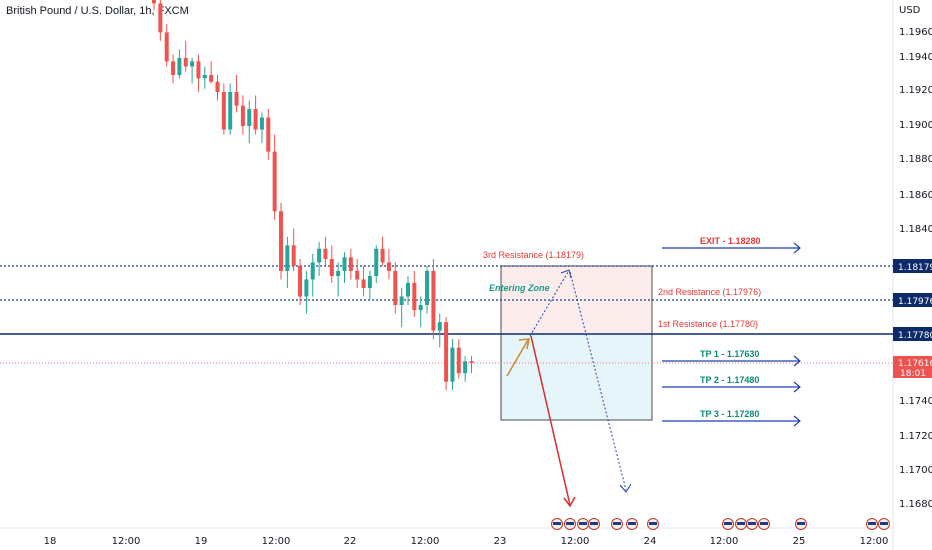 Image resolution: width=932 pixels, height=550 pixels. Describe the element at coordinates (729, 414) in the screenshot. I see `tp3-label: TP 3 - 1.17280` at that location.